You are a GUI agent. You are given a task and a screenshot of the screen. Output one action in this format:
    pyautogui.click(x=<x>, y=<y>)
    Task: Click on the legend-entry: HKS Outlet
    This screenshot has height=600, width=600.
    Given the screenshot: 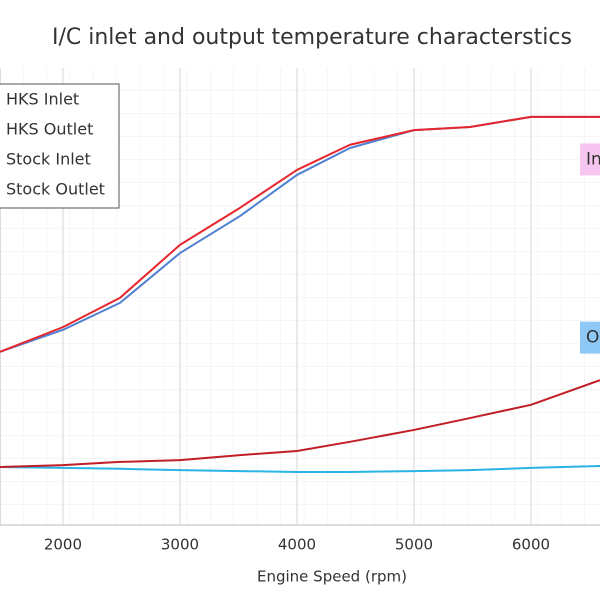 What is the action you would take?
    pyautogui.click(x=49, y=129)
    